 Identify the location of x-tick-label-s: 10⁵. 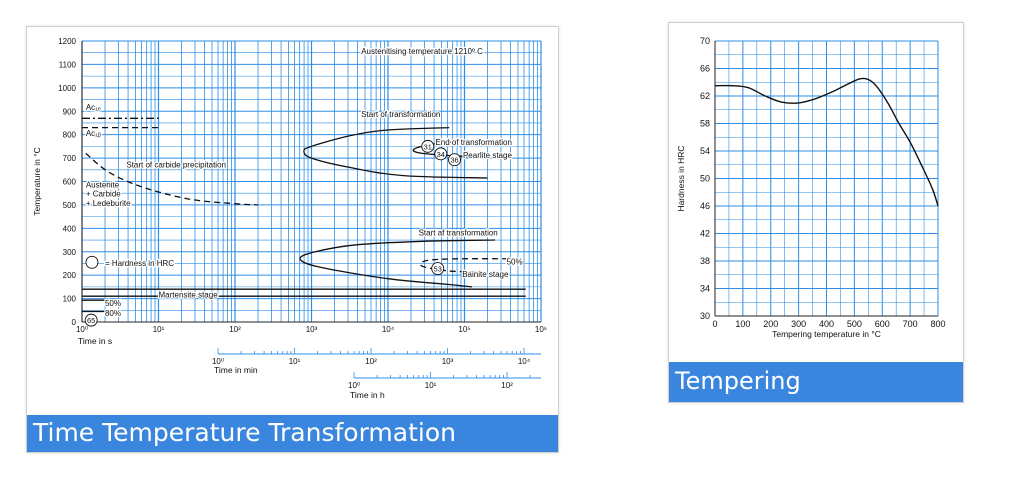
(464, 329).